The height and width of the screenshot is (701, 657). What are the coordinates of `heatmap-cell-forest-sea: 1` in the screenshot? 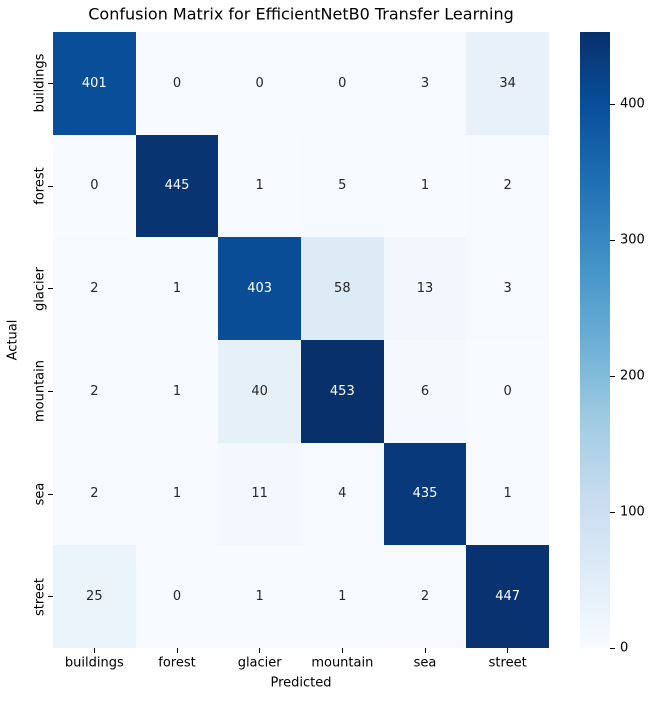 It's located at (425, 186).